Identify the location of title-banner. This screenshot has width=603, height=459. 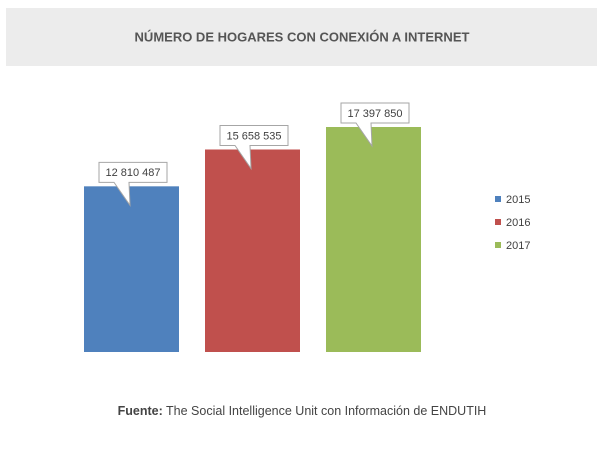
(301, 37).